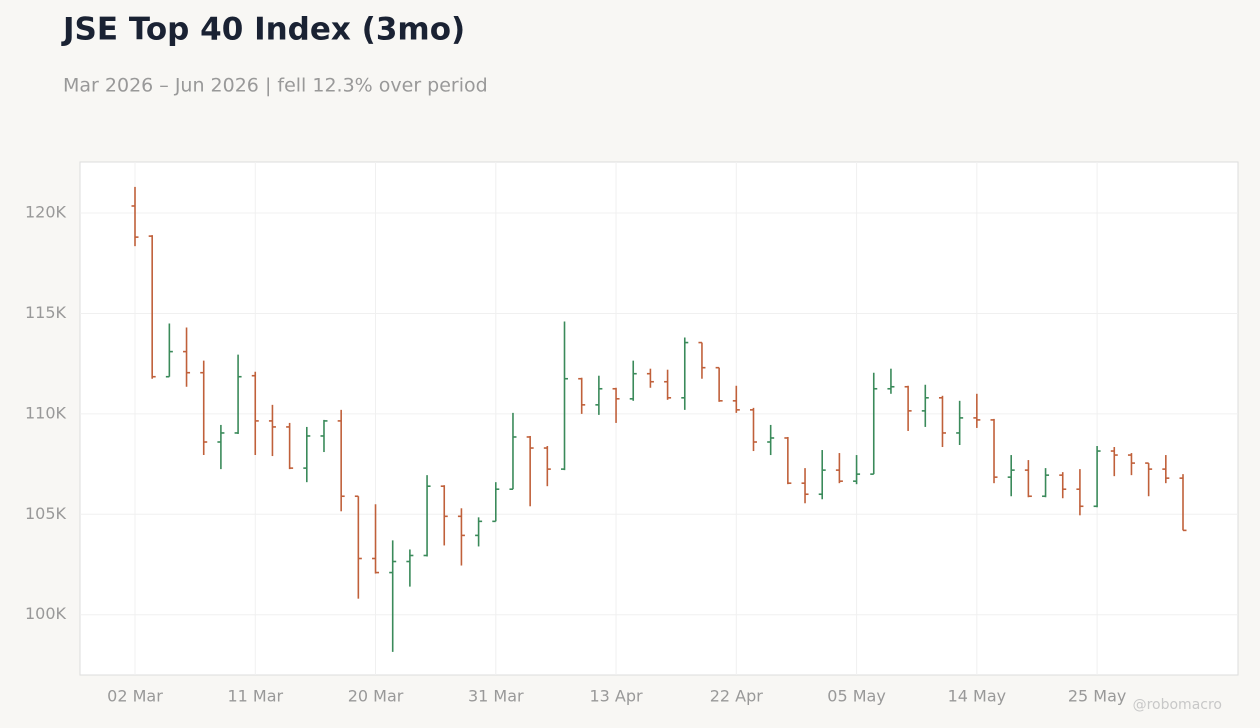 The width and height of the screenshot is (1260, 728). I want to click on x-tick-label: 14 May, so click(977, 696).